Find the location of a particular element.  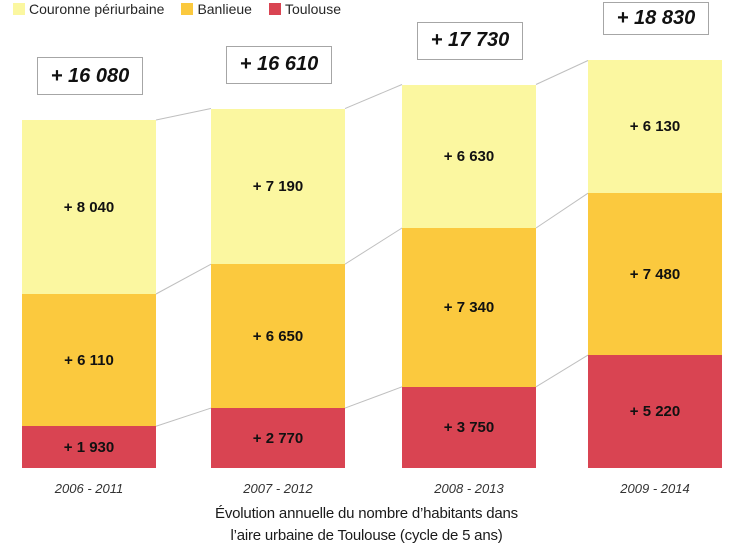

bar-segment-2008-2013-2: + 6 630 is located at coordinates (469, 156).